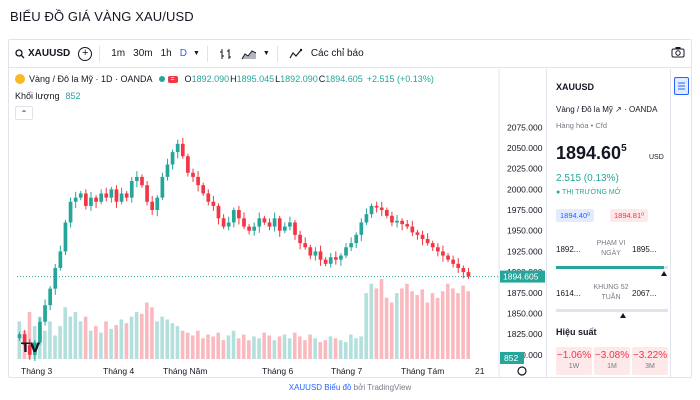 The width and height of the screenshot is (700, 400). What do you see at coordinates (650, 361) in the screenshot?
I see `performance-3m: −3.22% 3M` at bounding box center [650, 361].